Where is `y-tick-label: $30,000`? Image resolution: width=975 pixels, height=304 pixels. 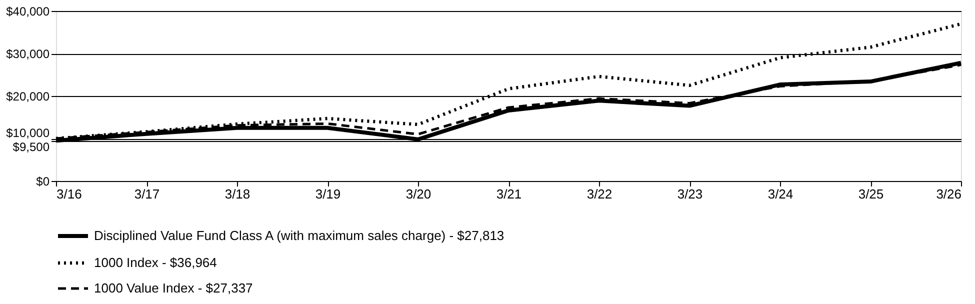
y-tick-label: $30,000 is located at coordinates (28, 54).